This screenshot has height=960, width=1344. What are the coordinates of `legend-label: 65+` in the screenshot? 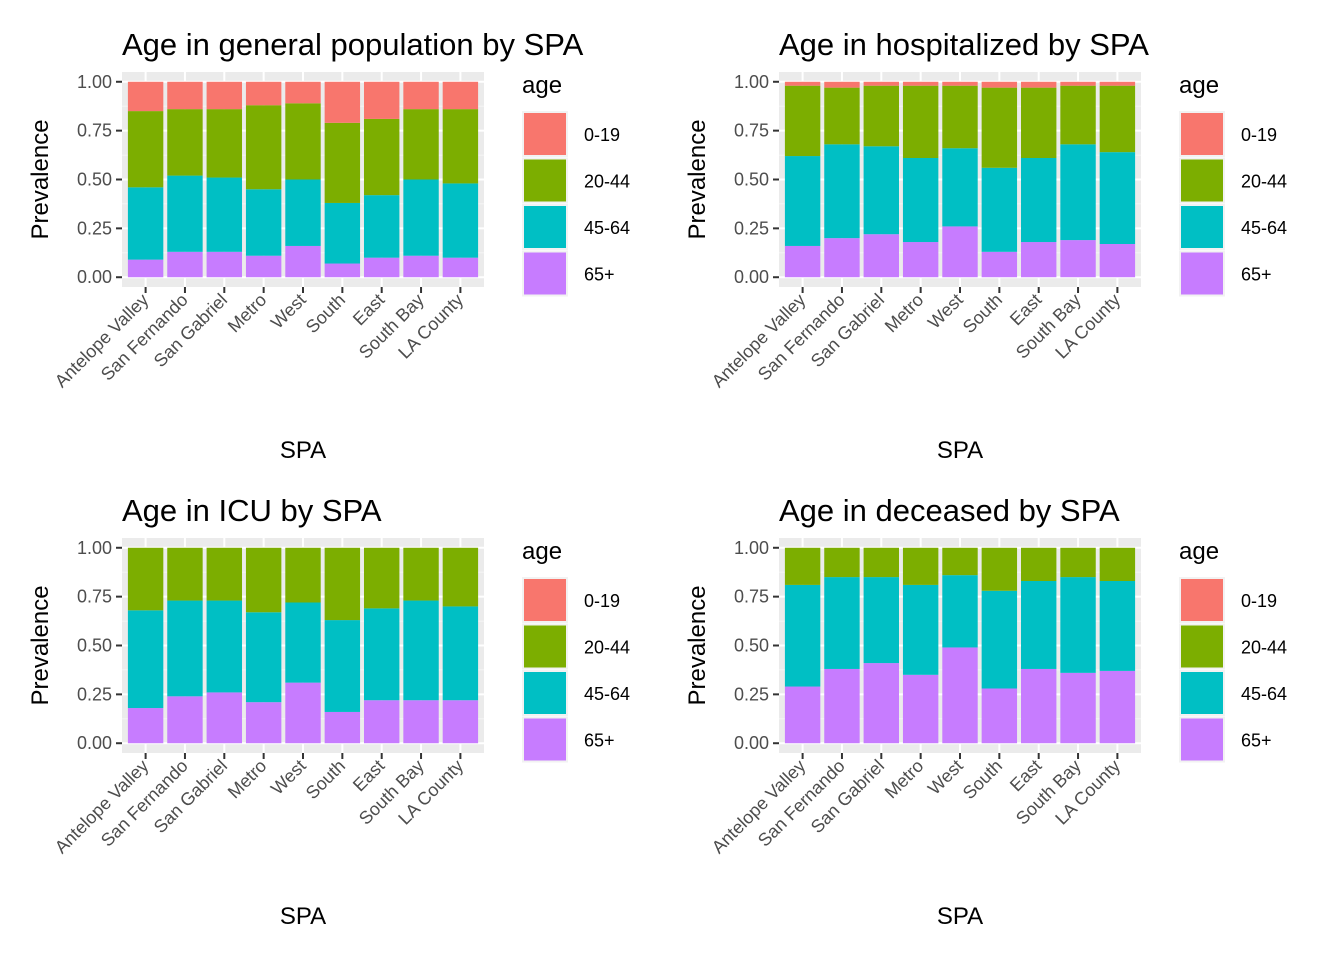 It's located at (599, 741).